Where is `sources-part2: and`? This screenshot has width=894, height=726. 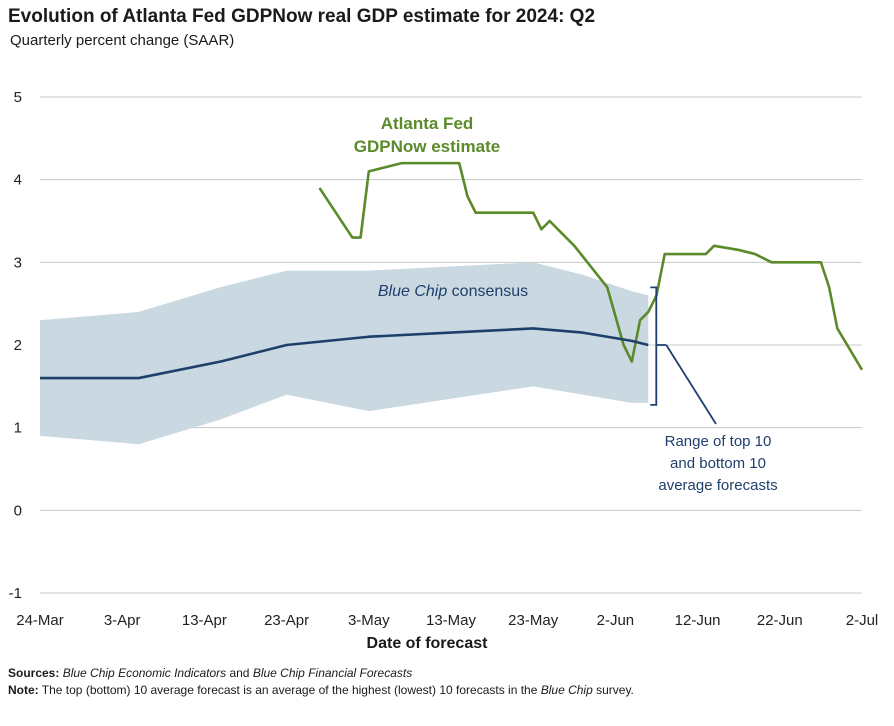
sources-part2: and is located at coordinates (239, 673).